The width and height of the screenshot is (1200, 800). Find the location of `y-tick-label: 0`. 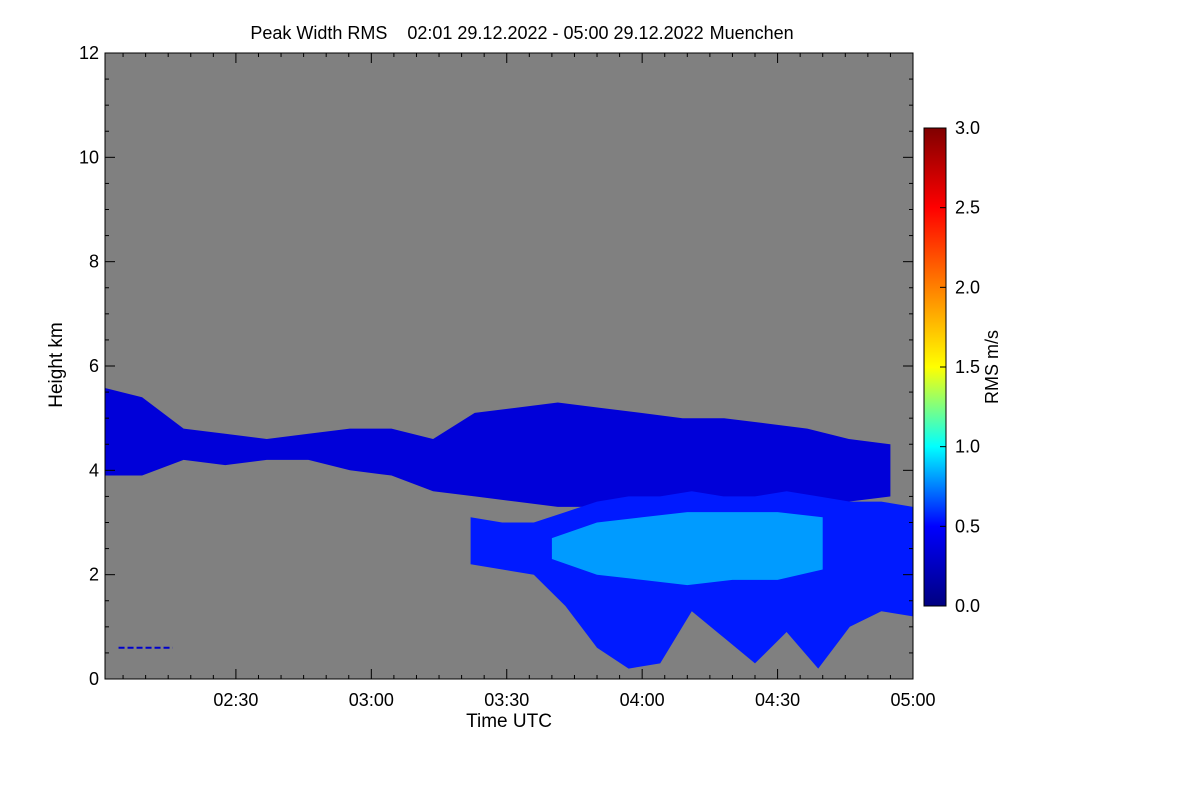

y-tick-label: 0 is located at coordinates (94, 679).